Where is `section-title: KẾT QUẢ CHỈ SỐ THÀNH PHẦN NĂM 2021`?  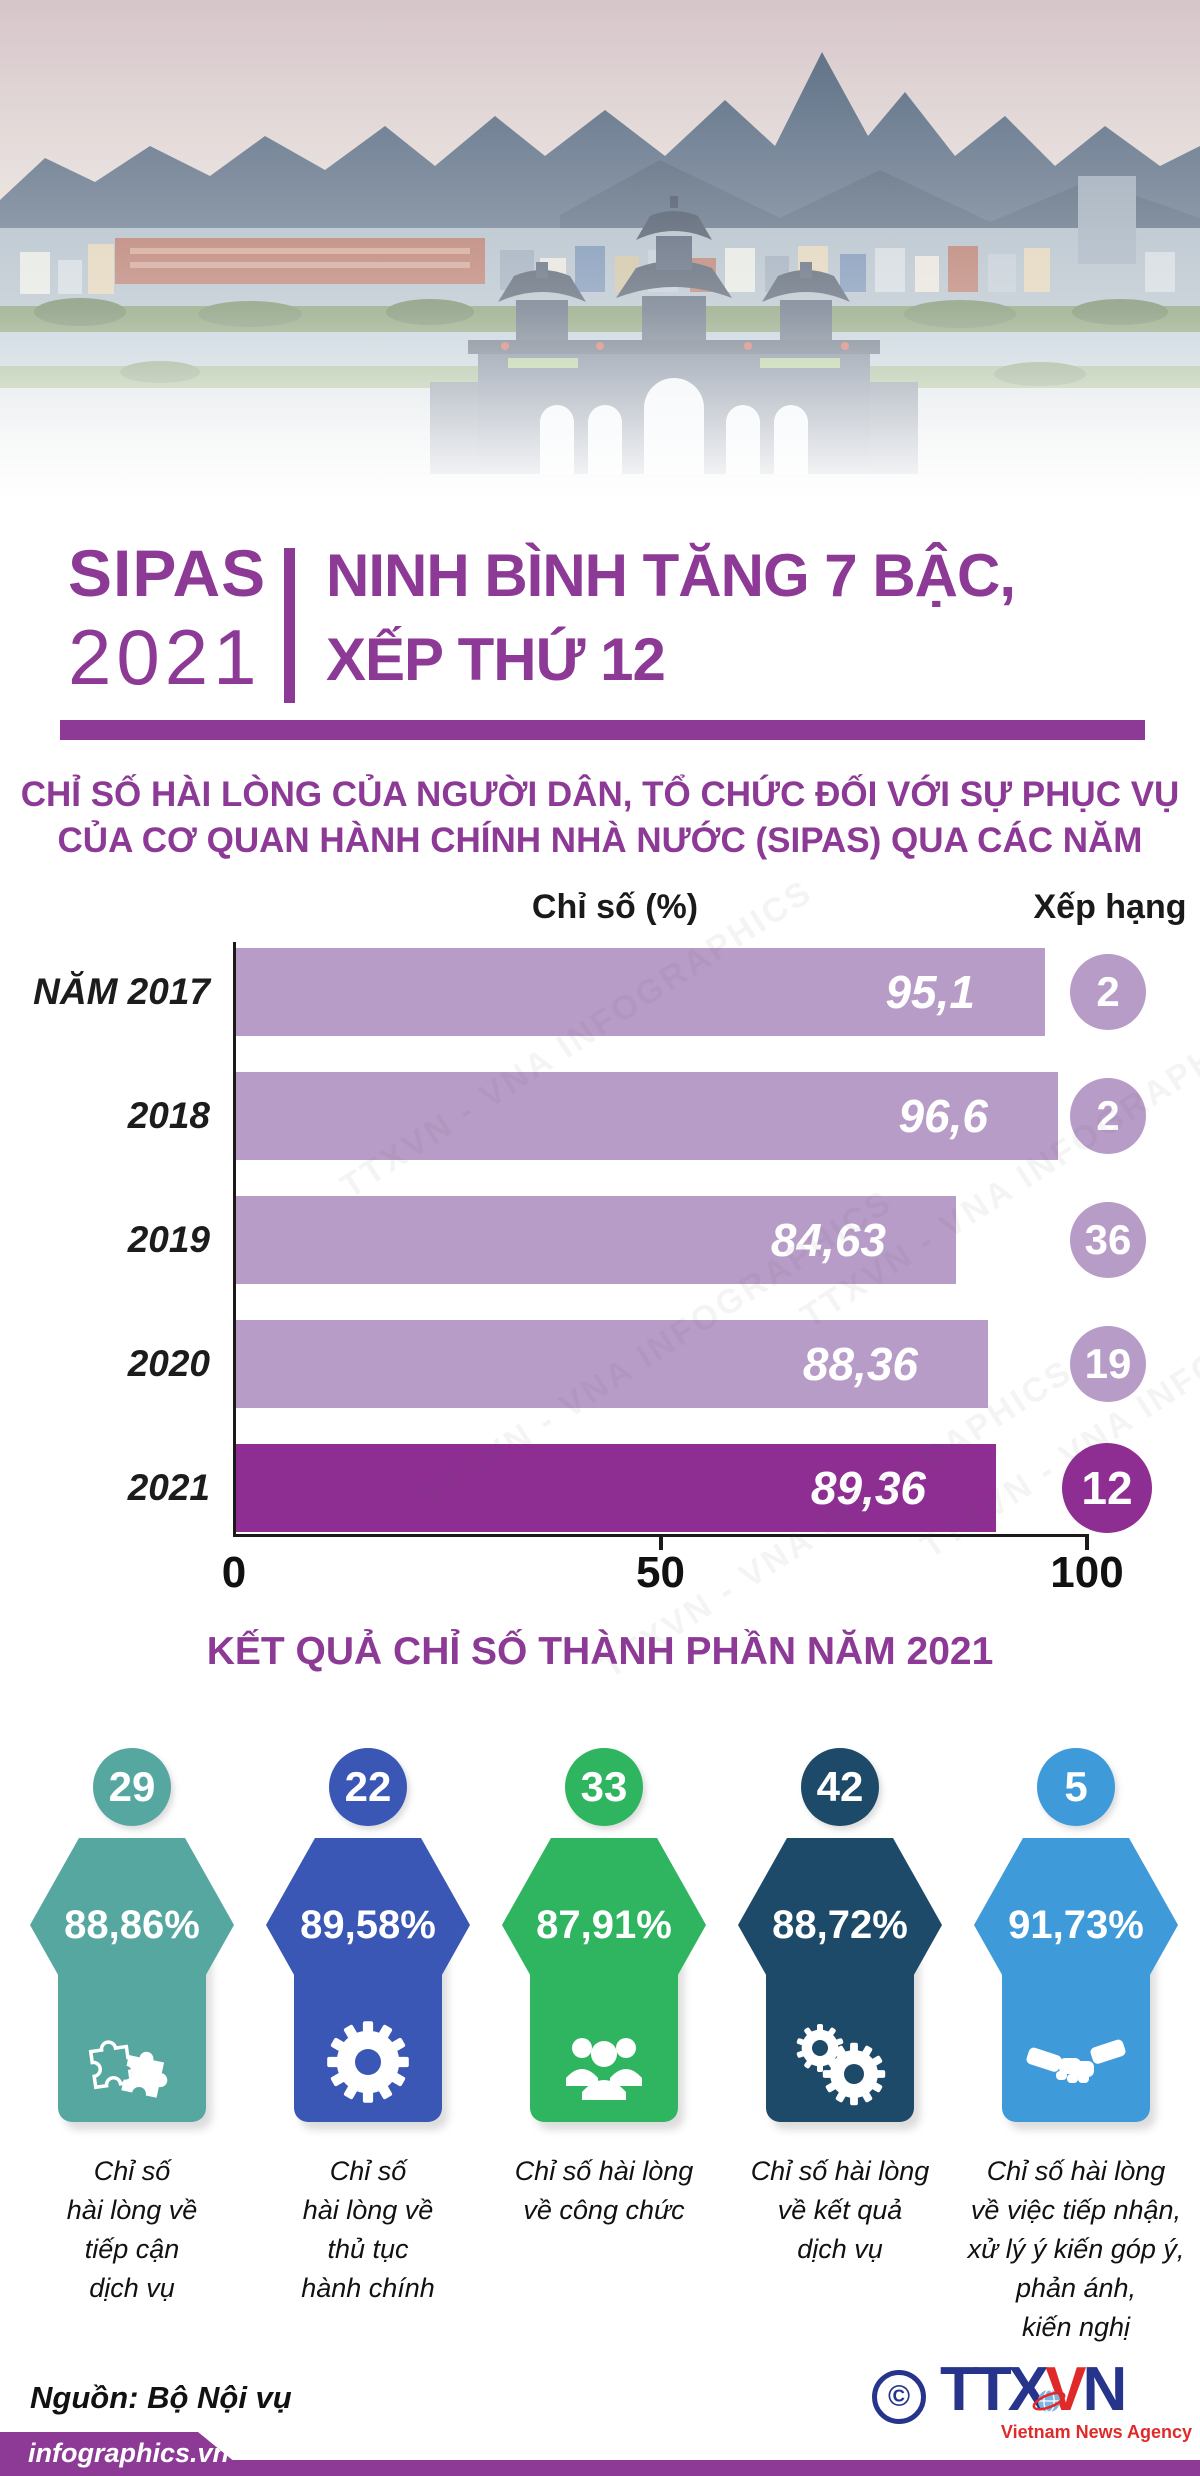 section-title: KẾT QUẢ CHỈ SỐ THÀNH PHẦN NĂM 2021 is located at coordinates (600, 1651).